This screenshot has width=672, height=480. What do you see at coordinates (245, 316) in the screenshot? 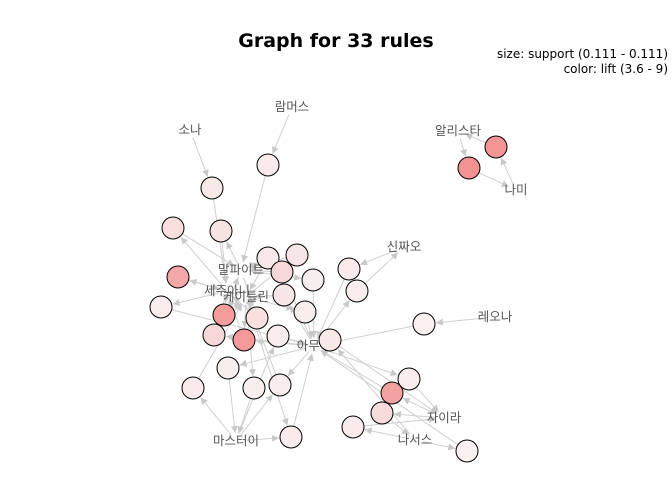
I see `edge-lhs-r20` at bounding box center [245, 316].